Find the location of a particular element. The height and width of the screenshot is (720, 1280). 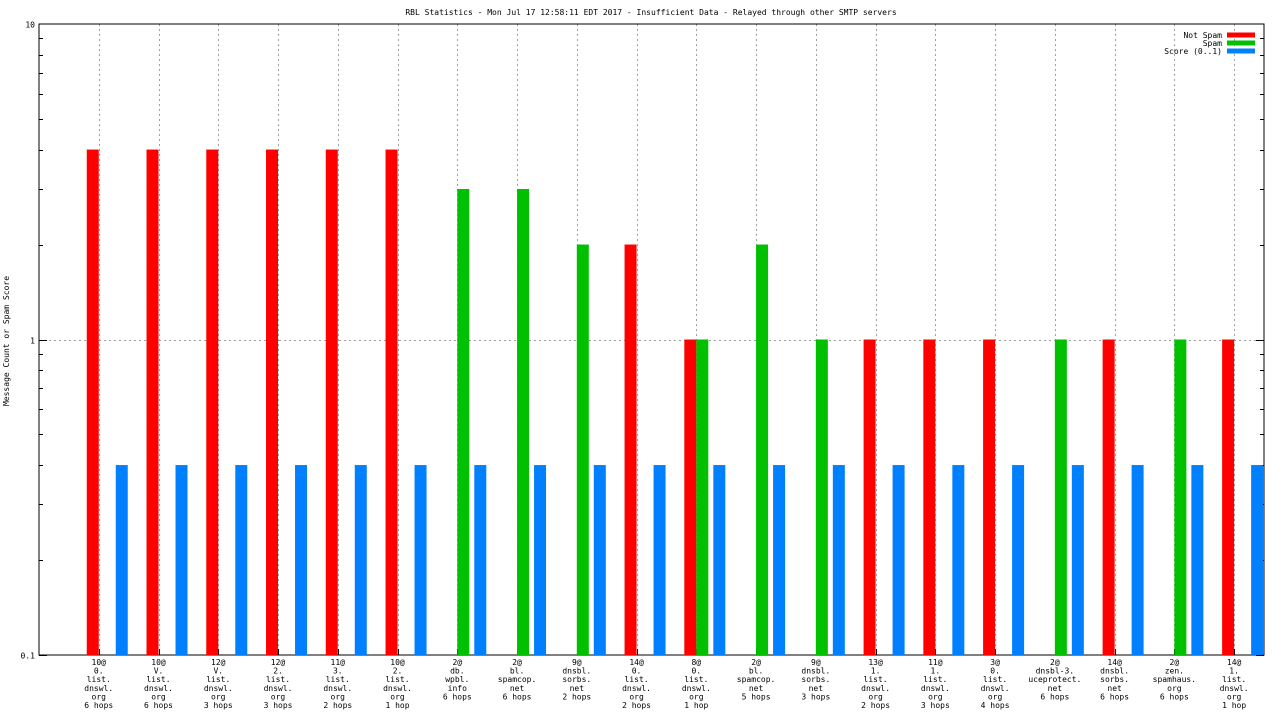

x-tick-label-line: 2. is located at coordinates (278, 671).